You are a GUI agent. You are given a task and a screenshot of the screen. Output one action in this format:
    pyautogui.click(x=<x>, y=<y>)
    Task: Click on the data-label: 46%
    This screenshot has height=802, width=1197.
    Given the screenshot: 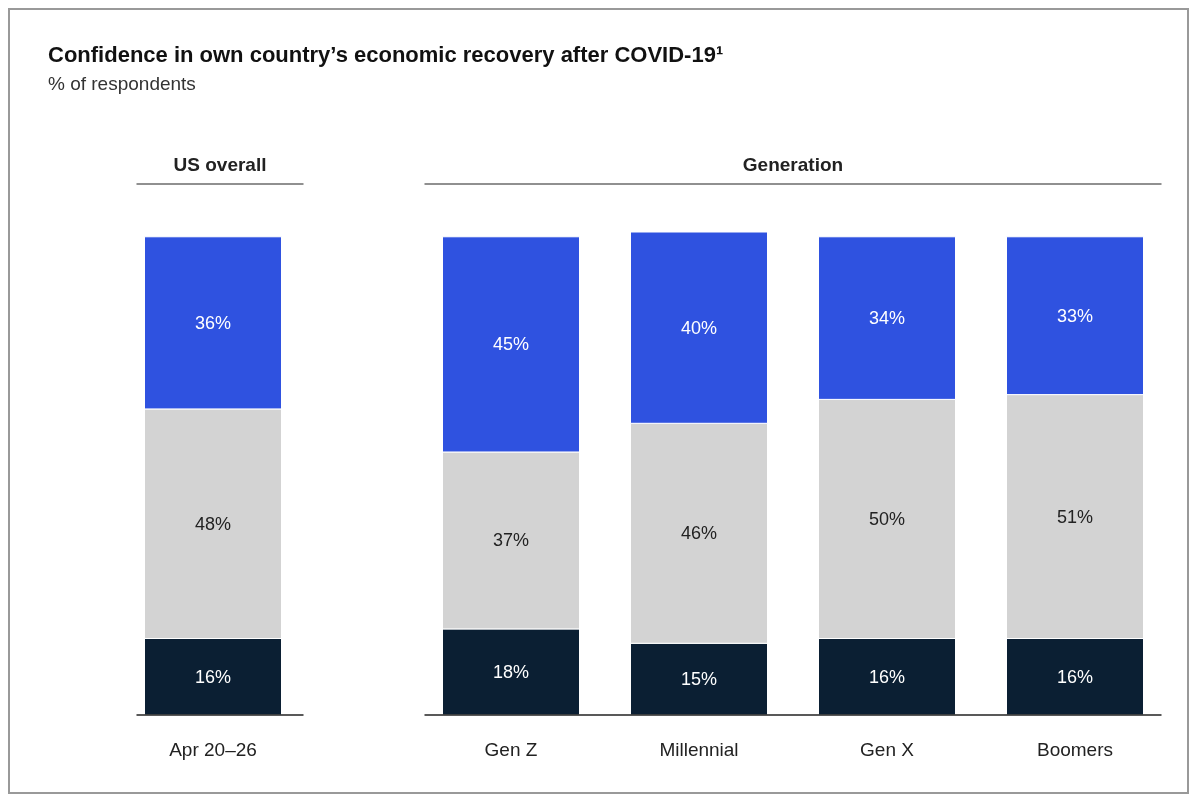 What is the action you would take?
    pyautogui.click(x=699, y=533)
    